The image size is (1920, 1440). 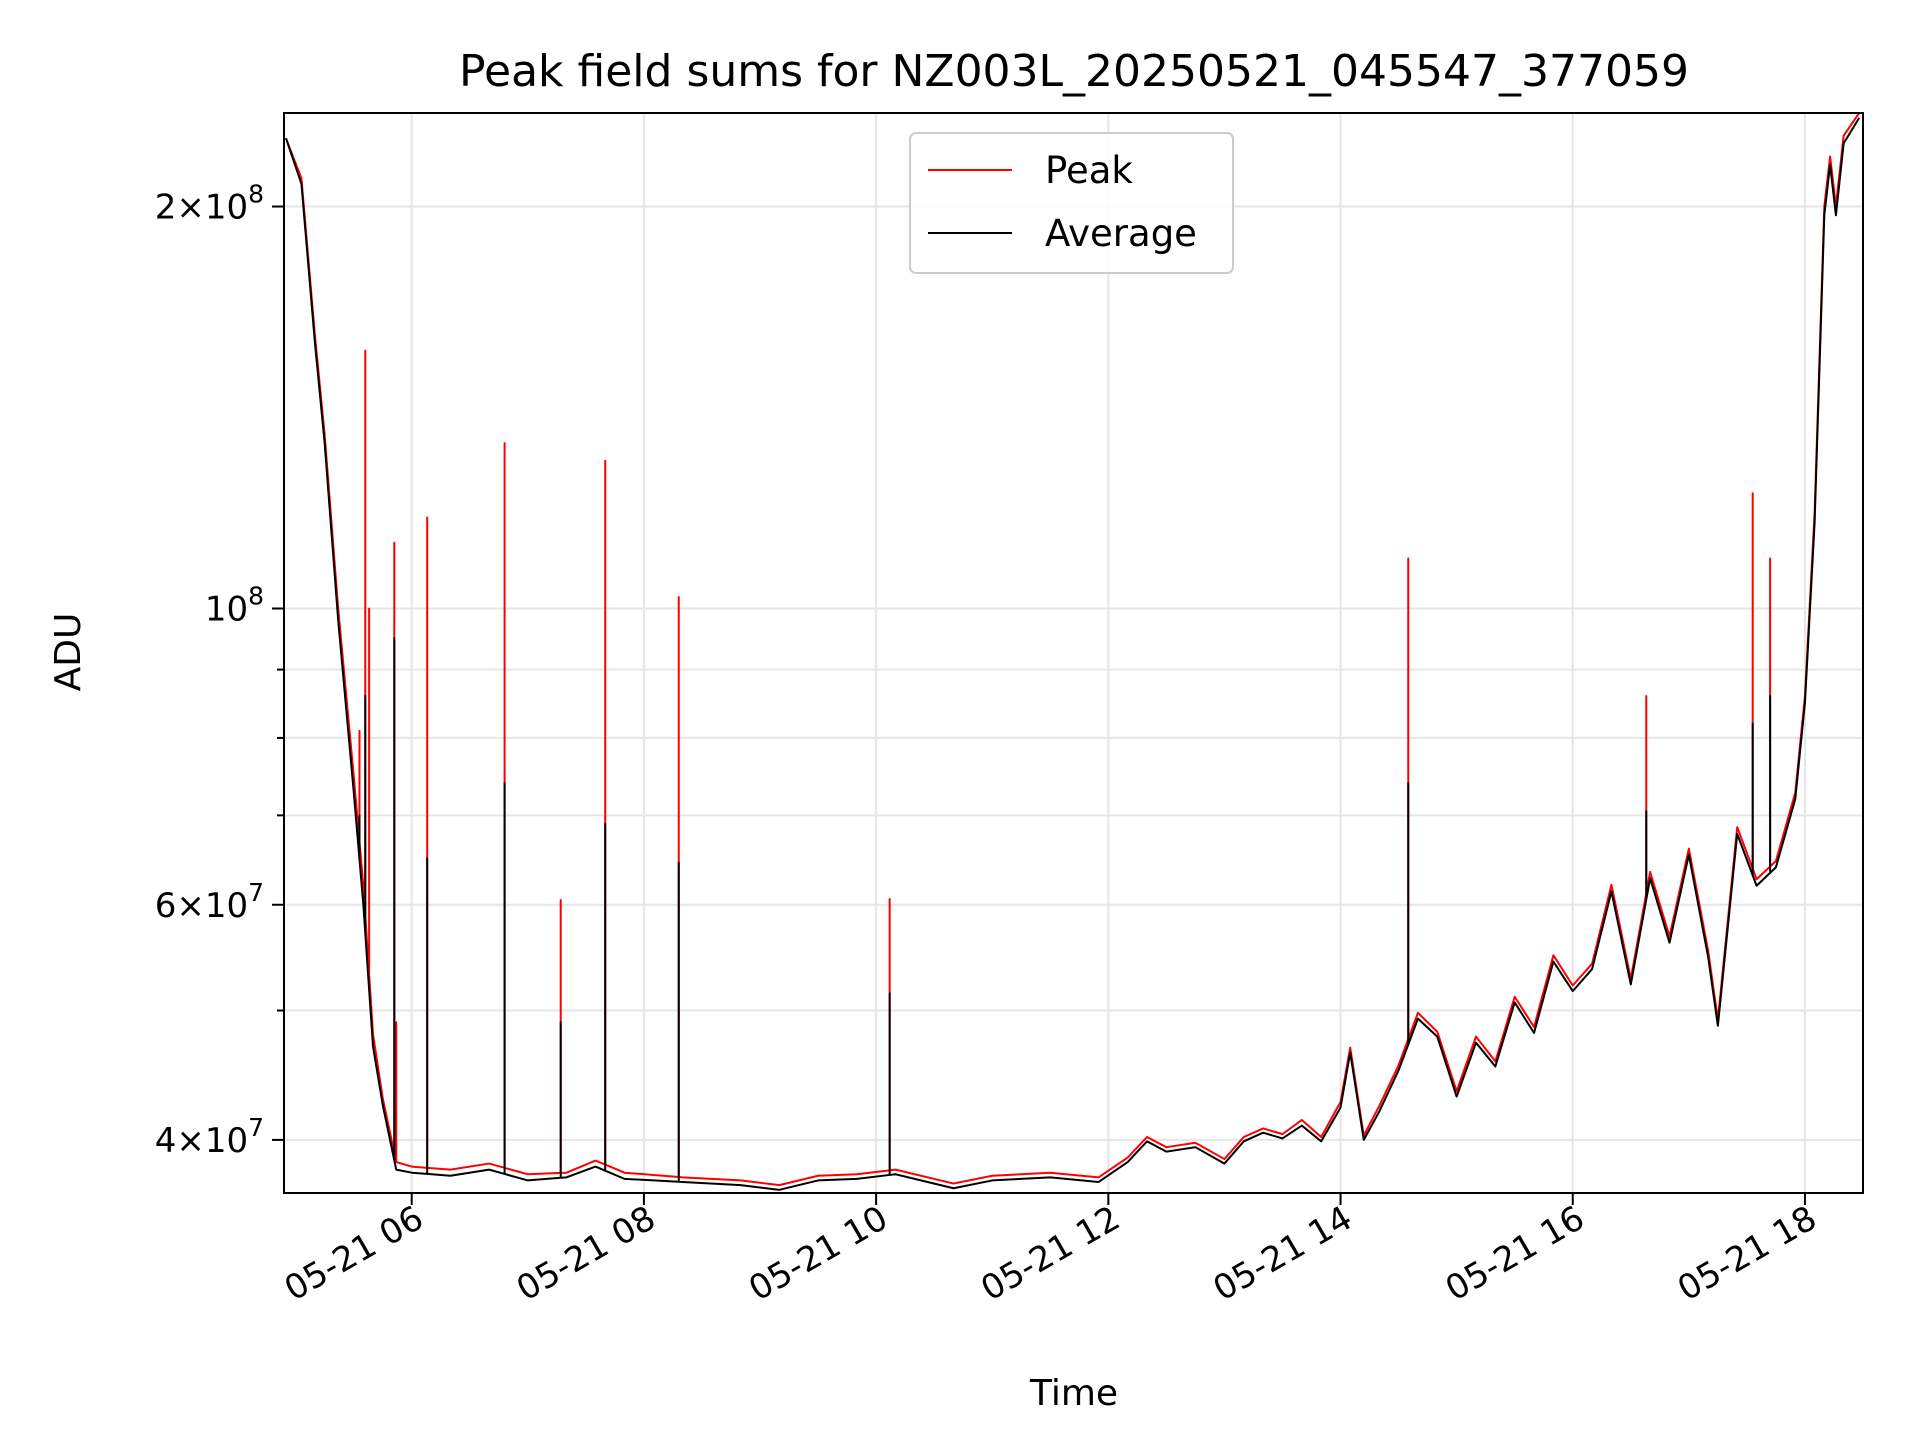 I want to click on x-tick-label: 05-21 08, so click(x=586, y=1253).